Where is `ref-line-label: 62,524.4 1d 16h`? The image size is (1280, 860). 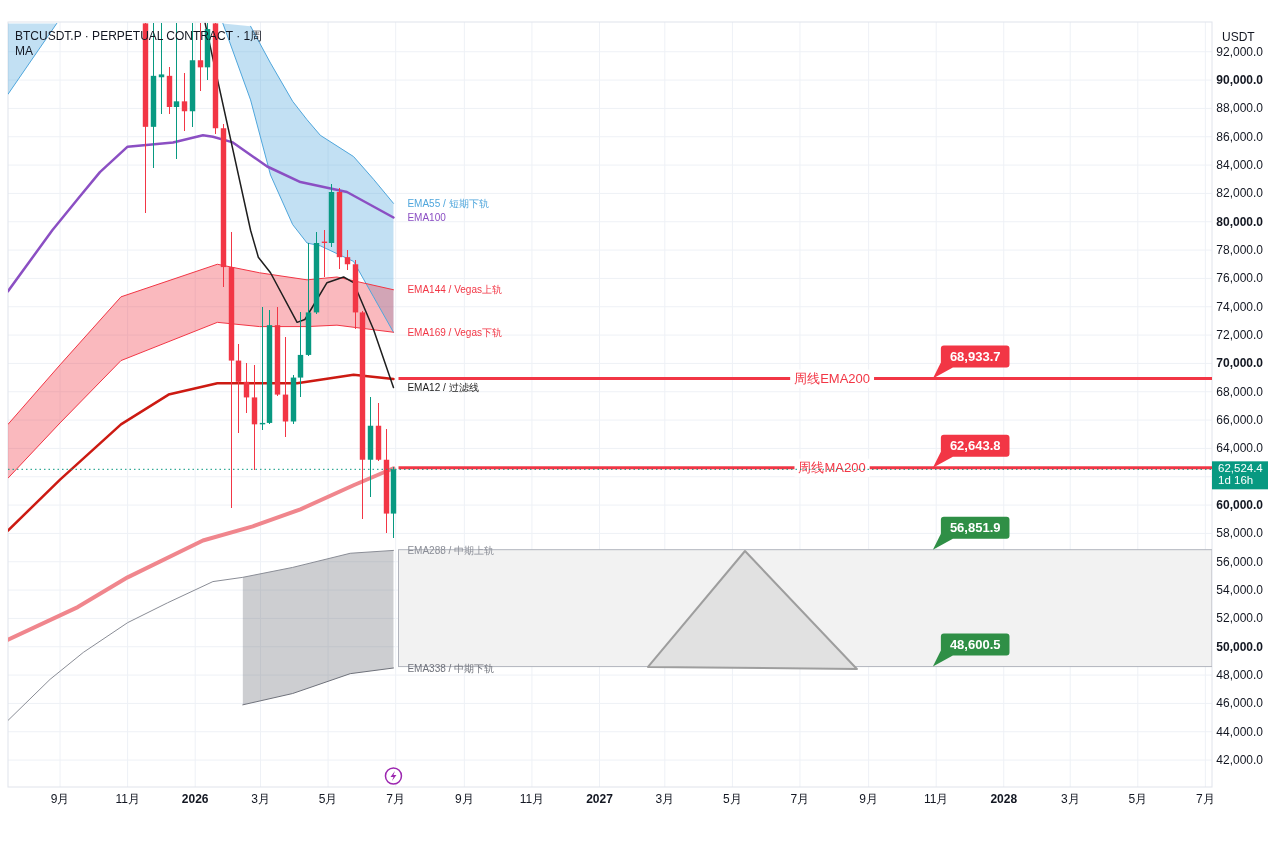 ref-line-label: 62,524.4 1d 16h is located at coordinates (1241, 474).